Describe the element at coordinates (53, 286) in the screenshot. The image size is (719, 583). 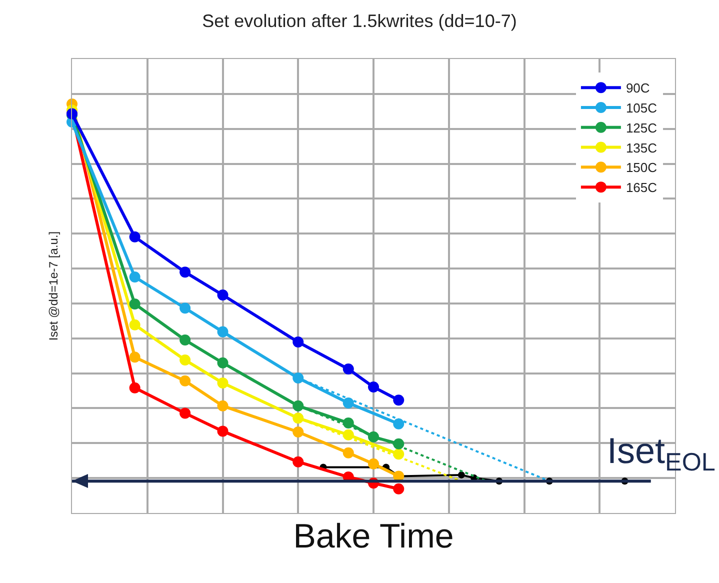
I see `y-axis-title: Iset @dd=1e-7 [a.u.]` at that location.